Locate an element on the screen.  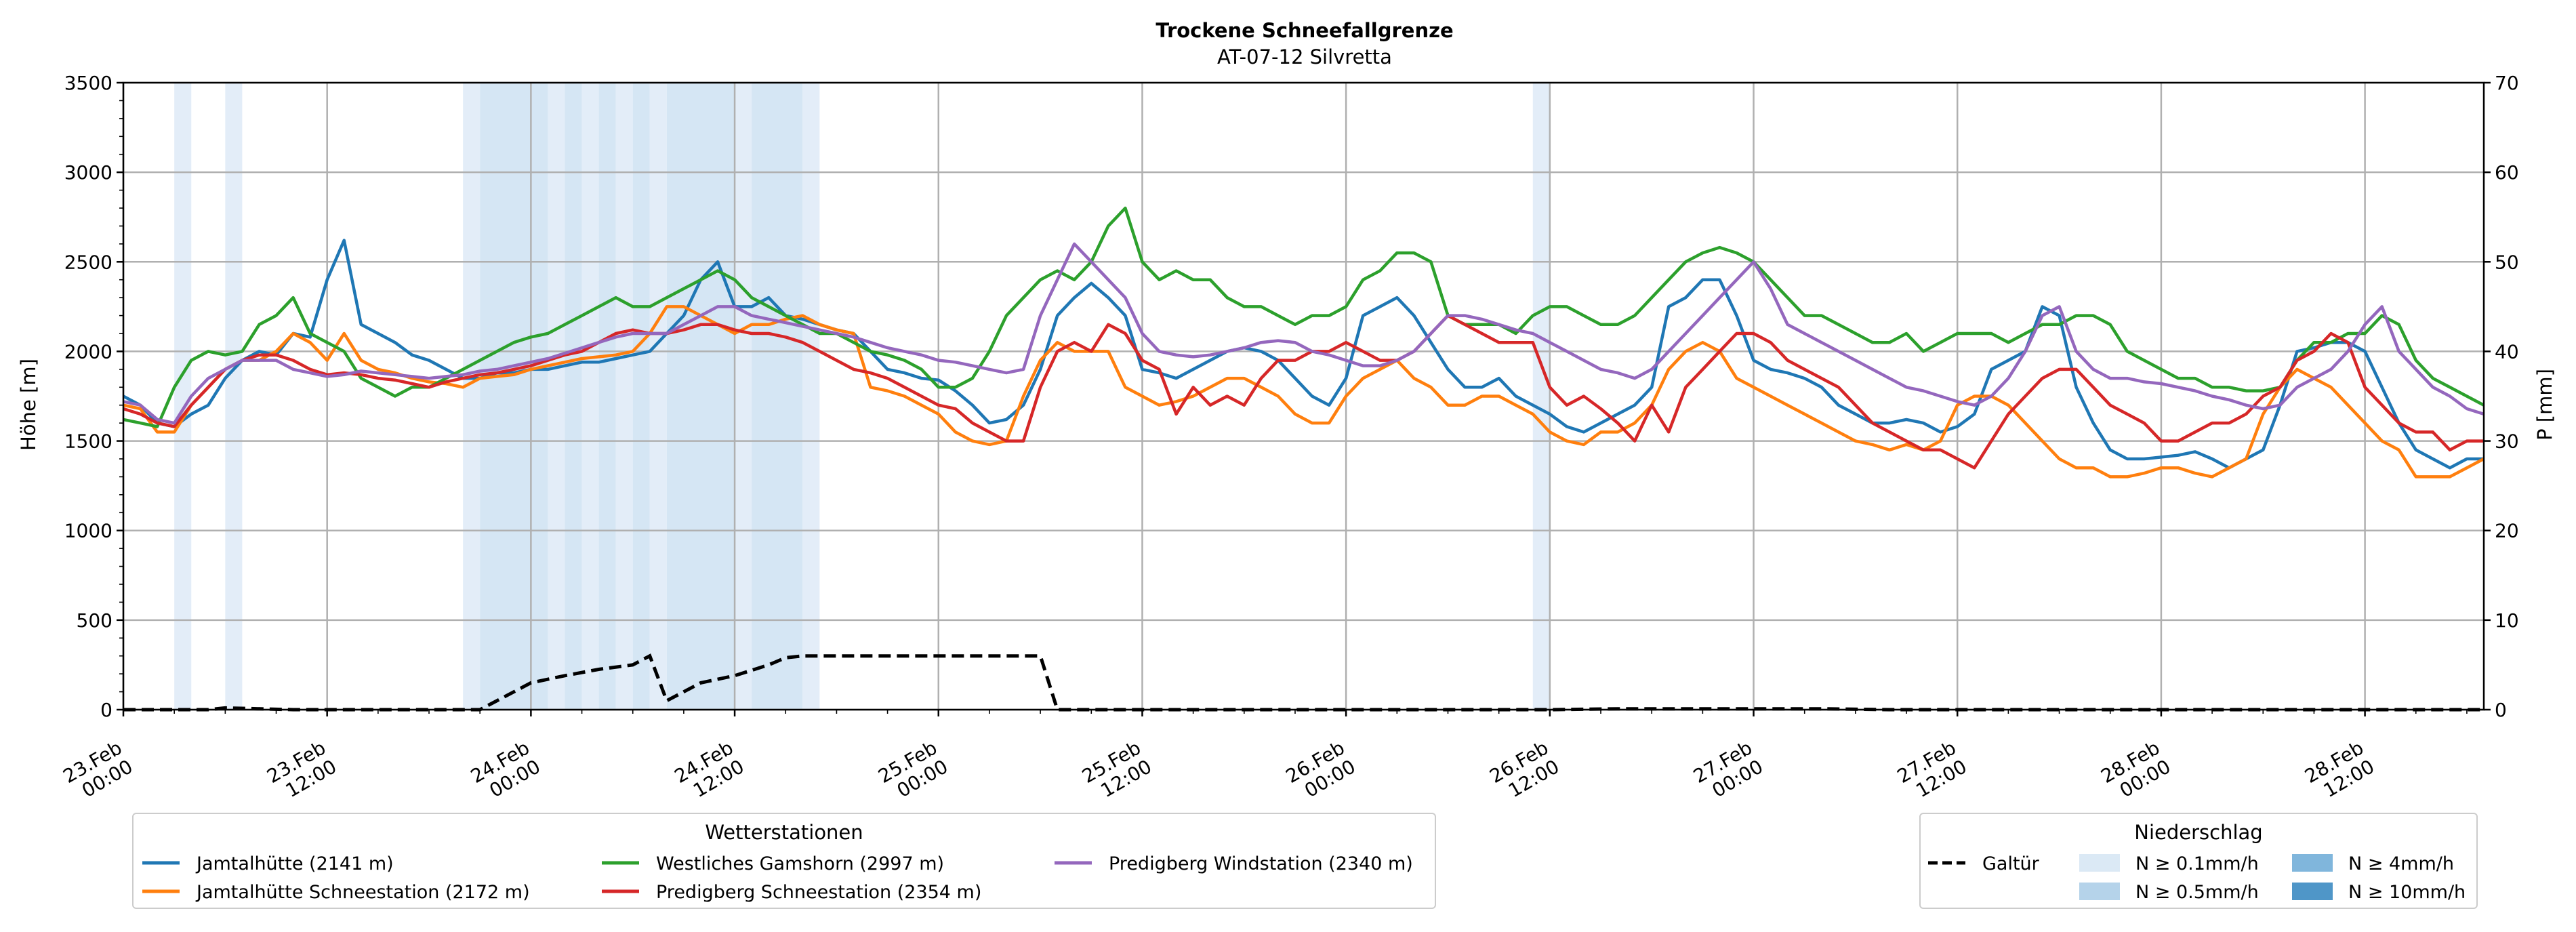
y-tick-label-right: 10 is located at coordinates (2507, 620).